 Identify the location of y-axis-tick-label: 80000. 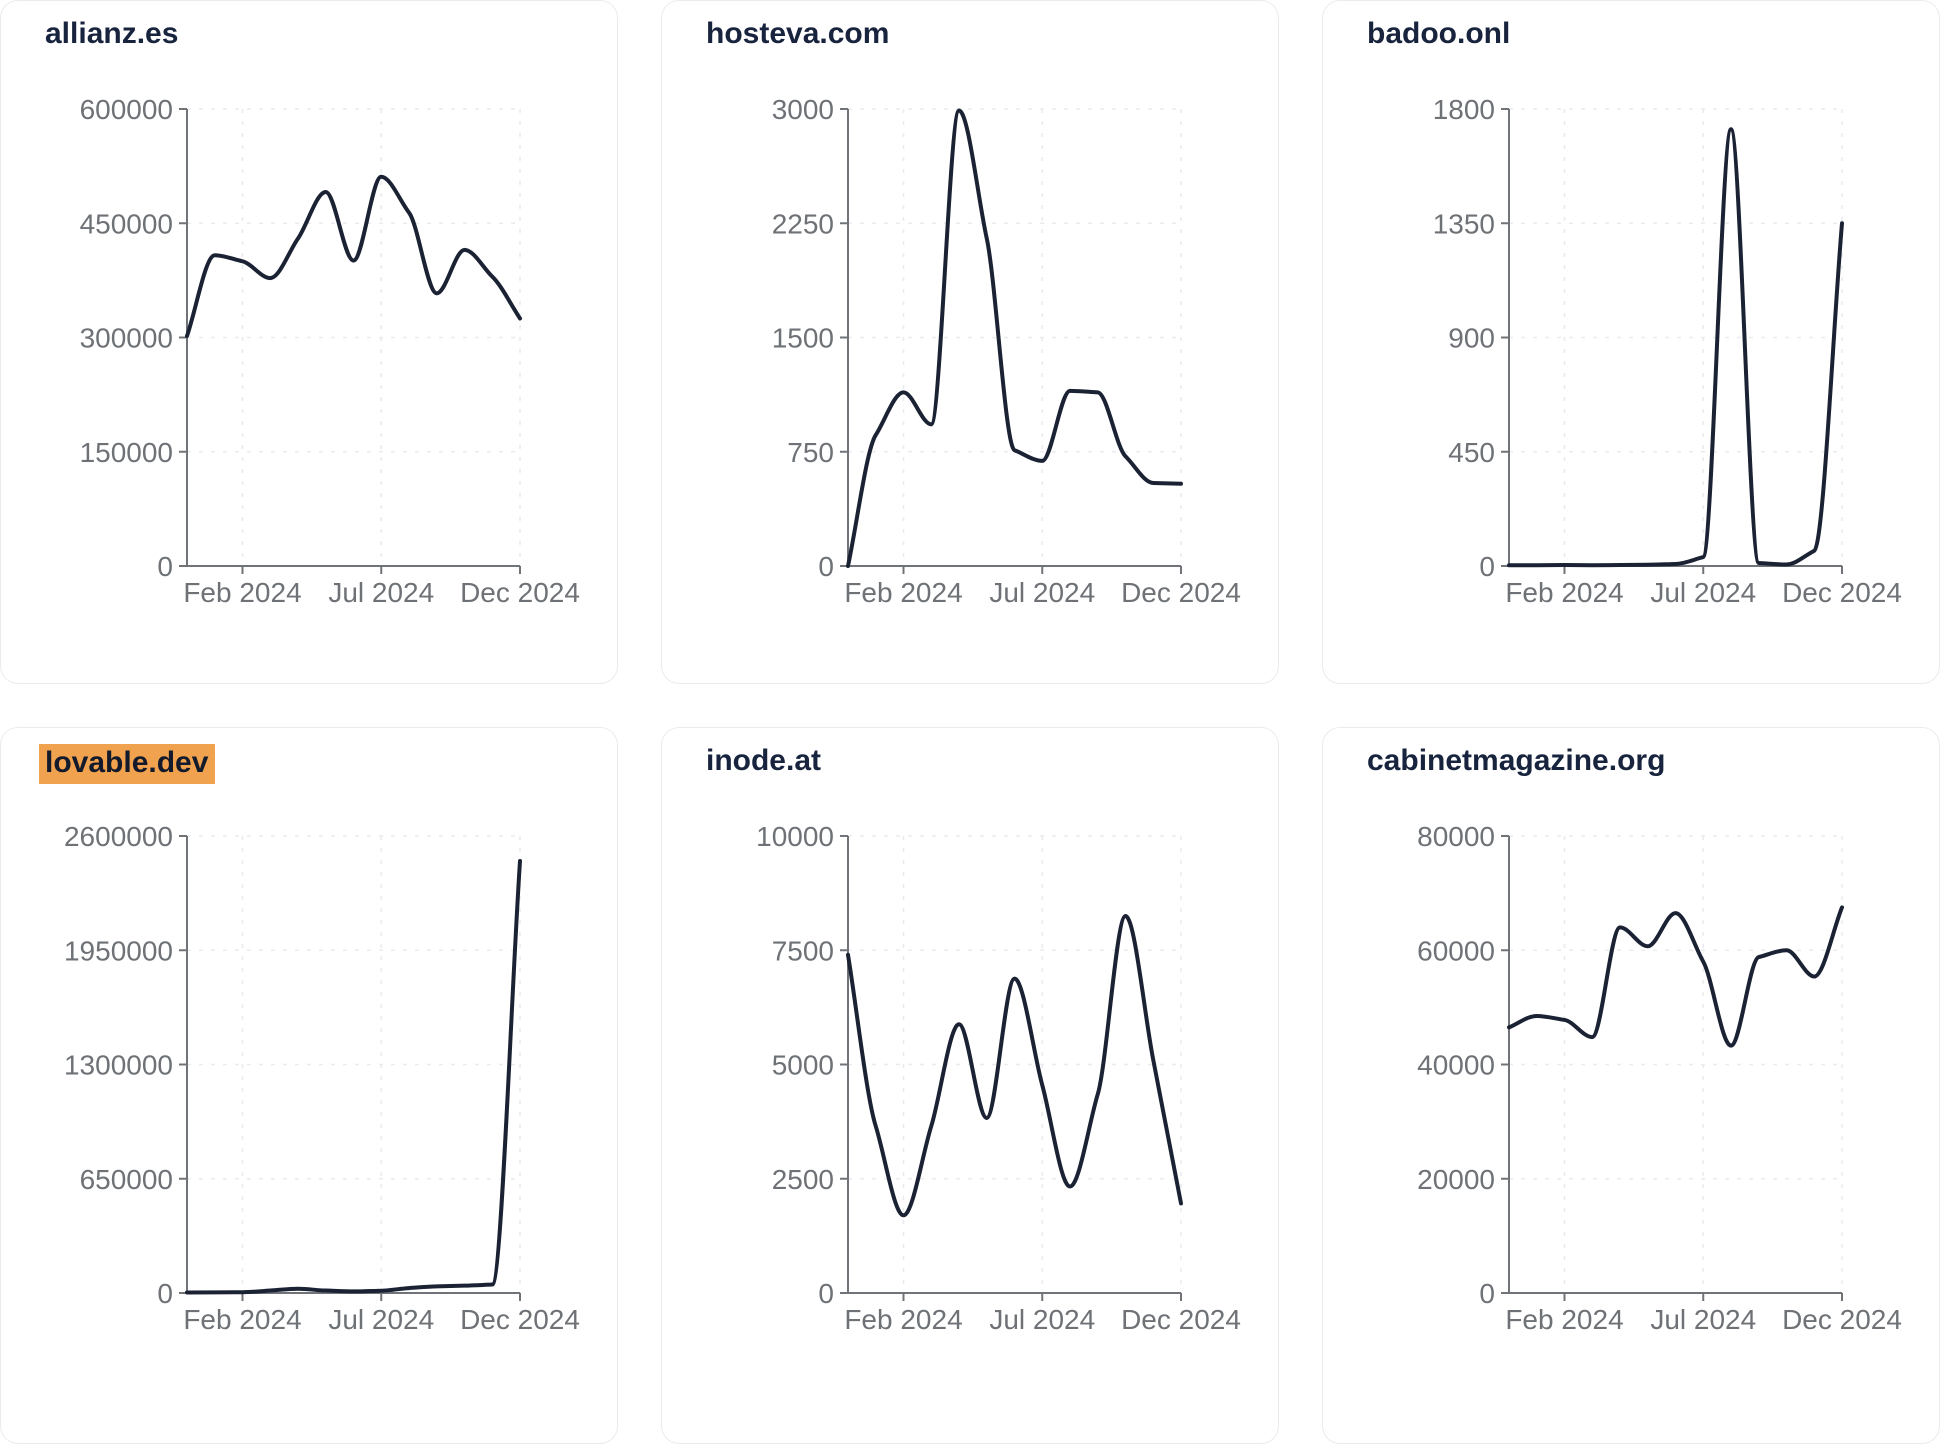
(1456, 836).